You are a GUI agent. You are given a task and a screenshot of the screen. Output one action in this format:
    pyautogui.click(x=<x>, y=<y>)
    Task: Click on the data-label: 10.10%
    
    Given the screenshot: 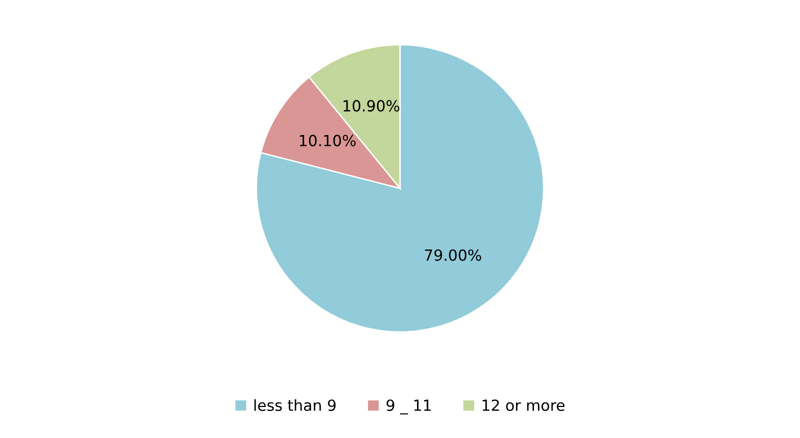 What is the action you would take?
    pyautogui.click(x=328, y=140)
    